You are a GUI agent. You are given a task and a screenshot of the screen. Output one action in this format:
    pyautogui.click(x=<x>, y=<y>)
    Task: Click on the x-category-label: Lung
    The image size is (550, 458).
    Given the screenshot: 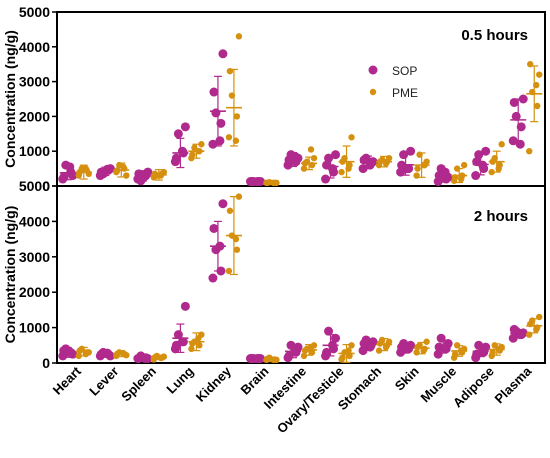 What is the action you would take?
    pyautogui.click(x=179, y=379)
    